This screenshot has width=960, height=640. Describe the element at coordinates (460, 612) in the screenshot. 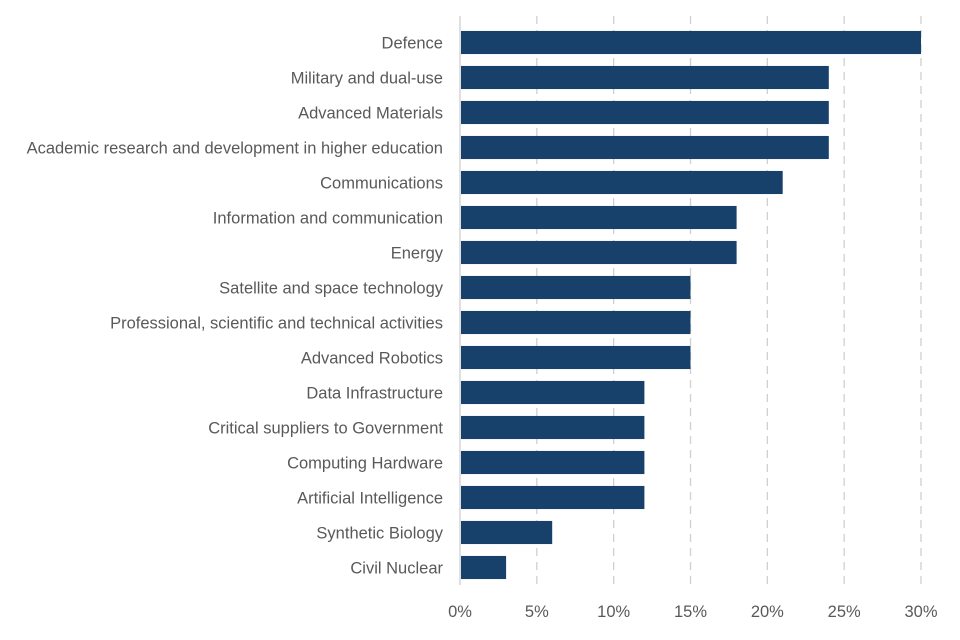

I see `x-tick-label: 0%` at that location.